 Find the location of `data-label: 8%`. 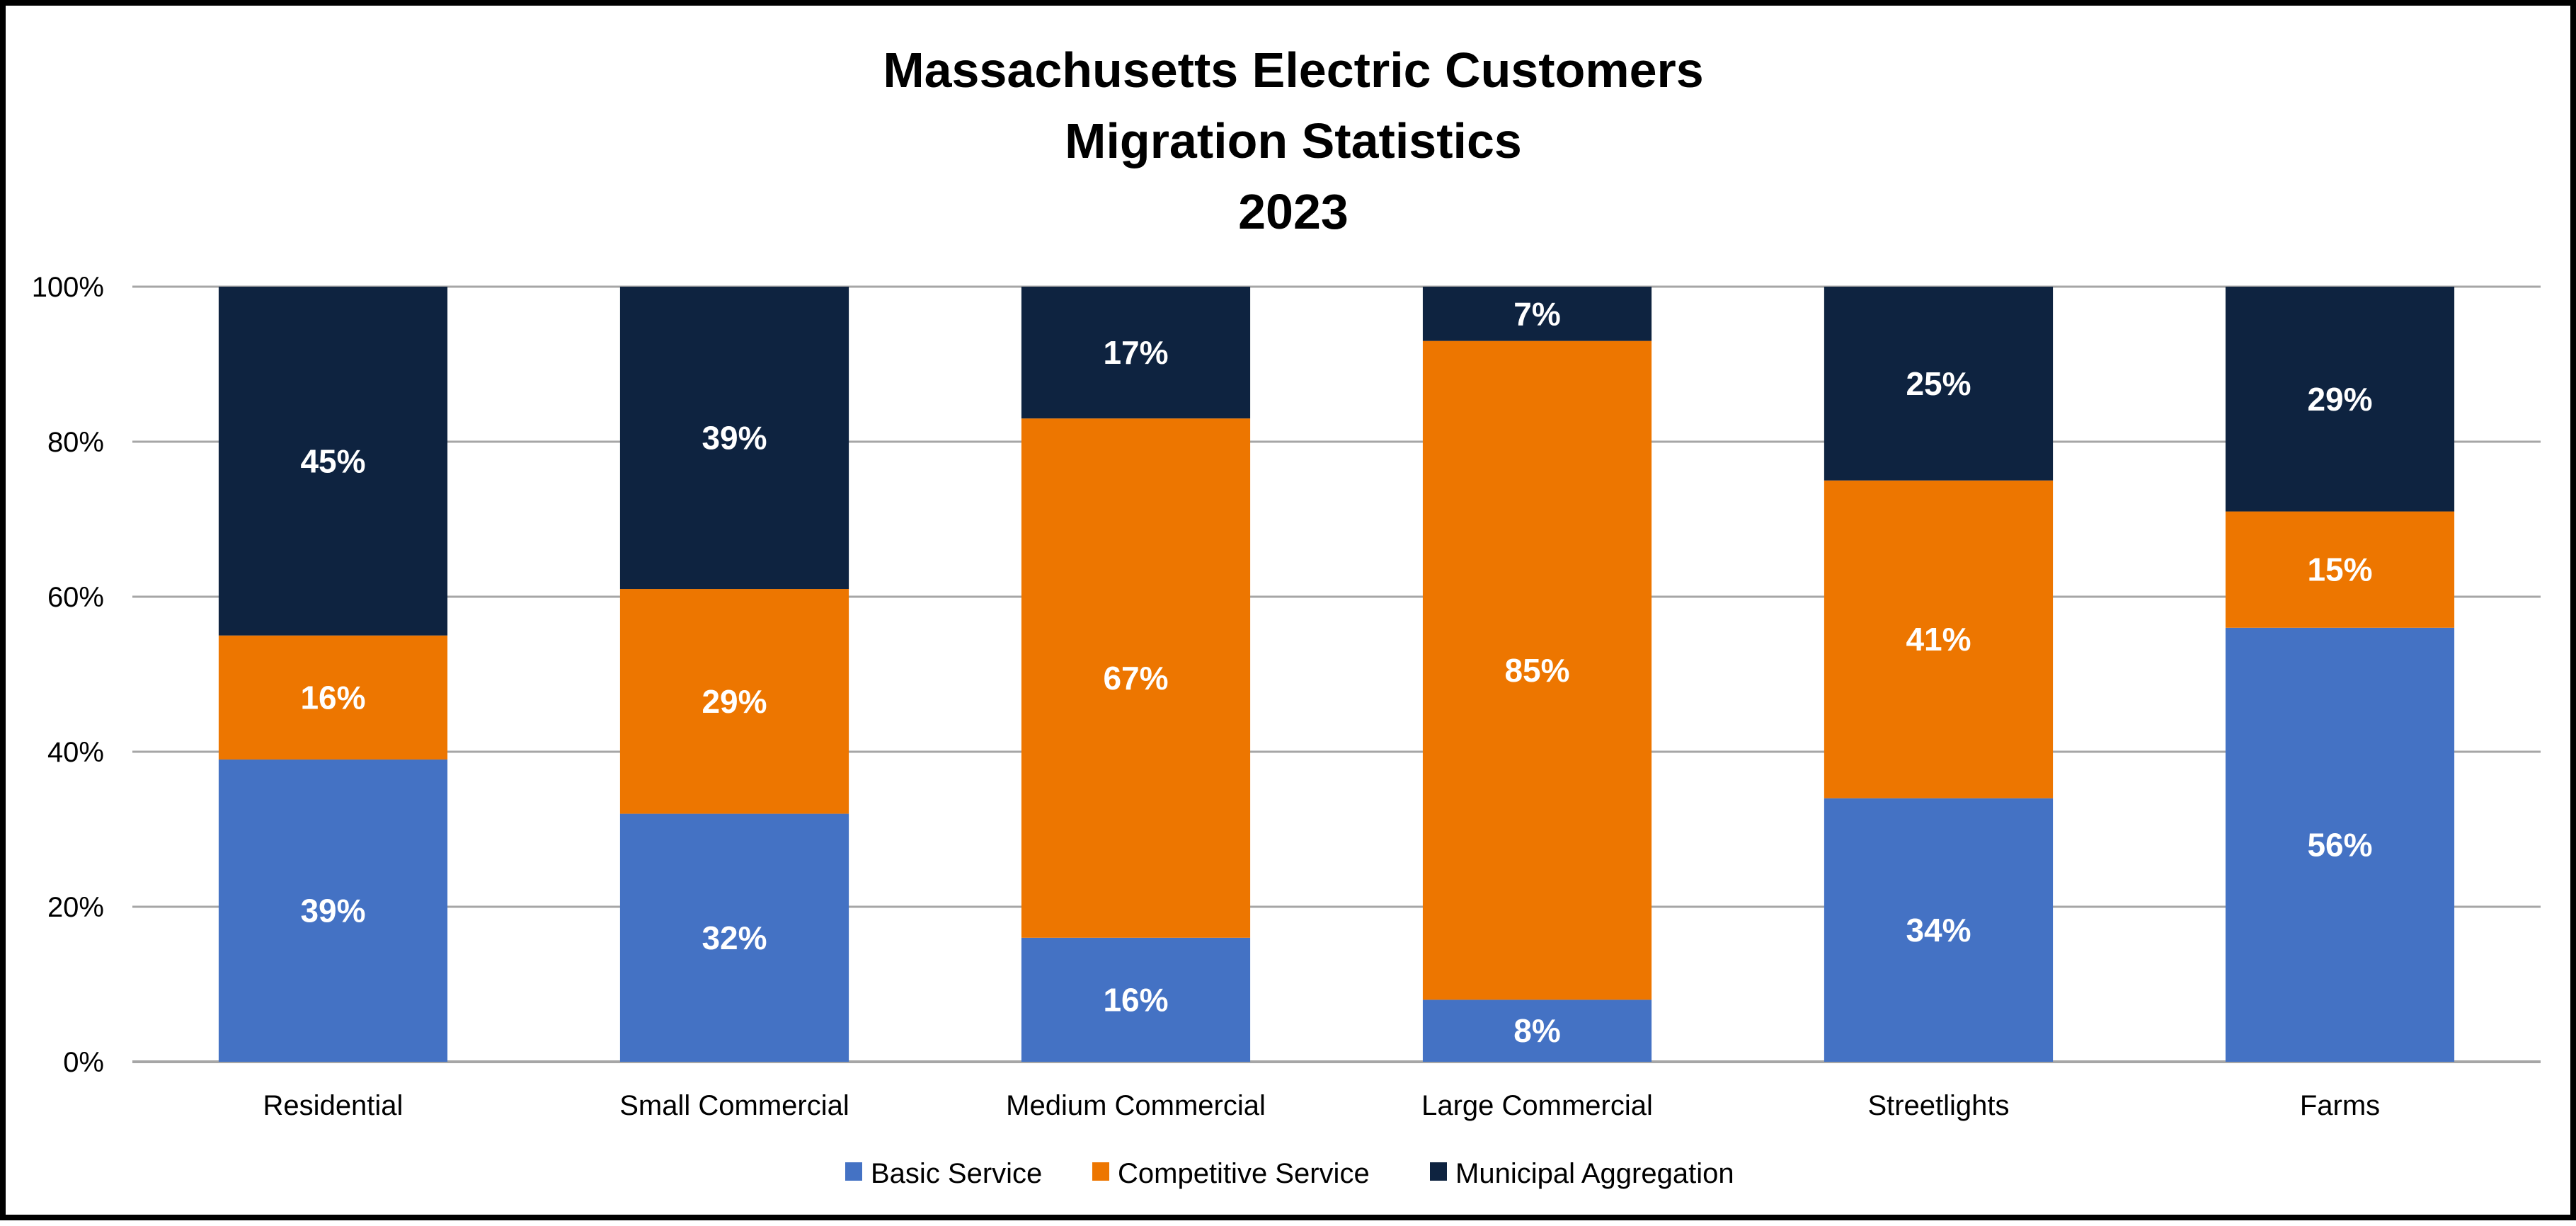

data-label: 8% is located at coordinates (1536, 1030).